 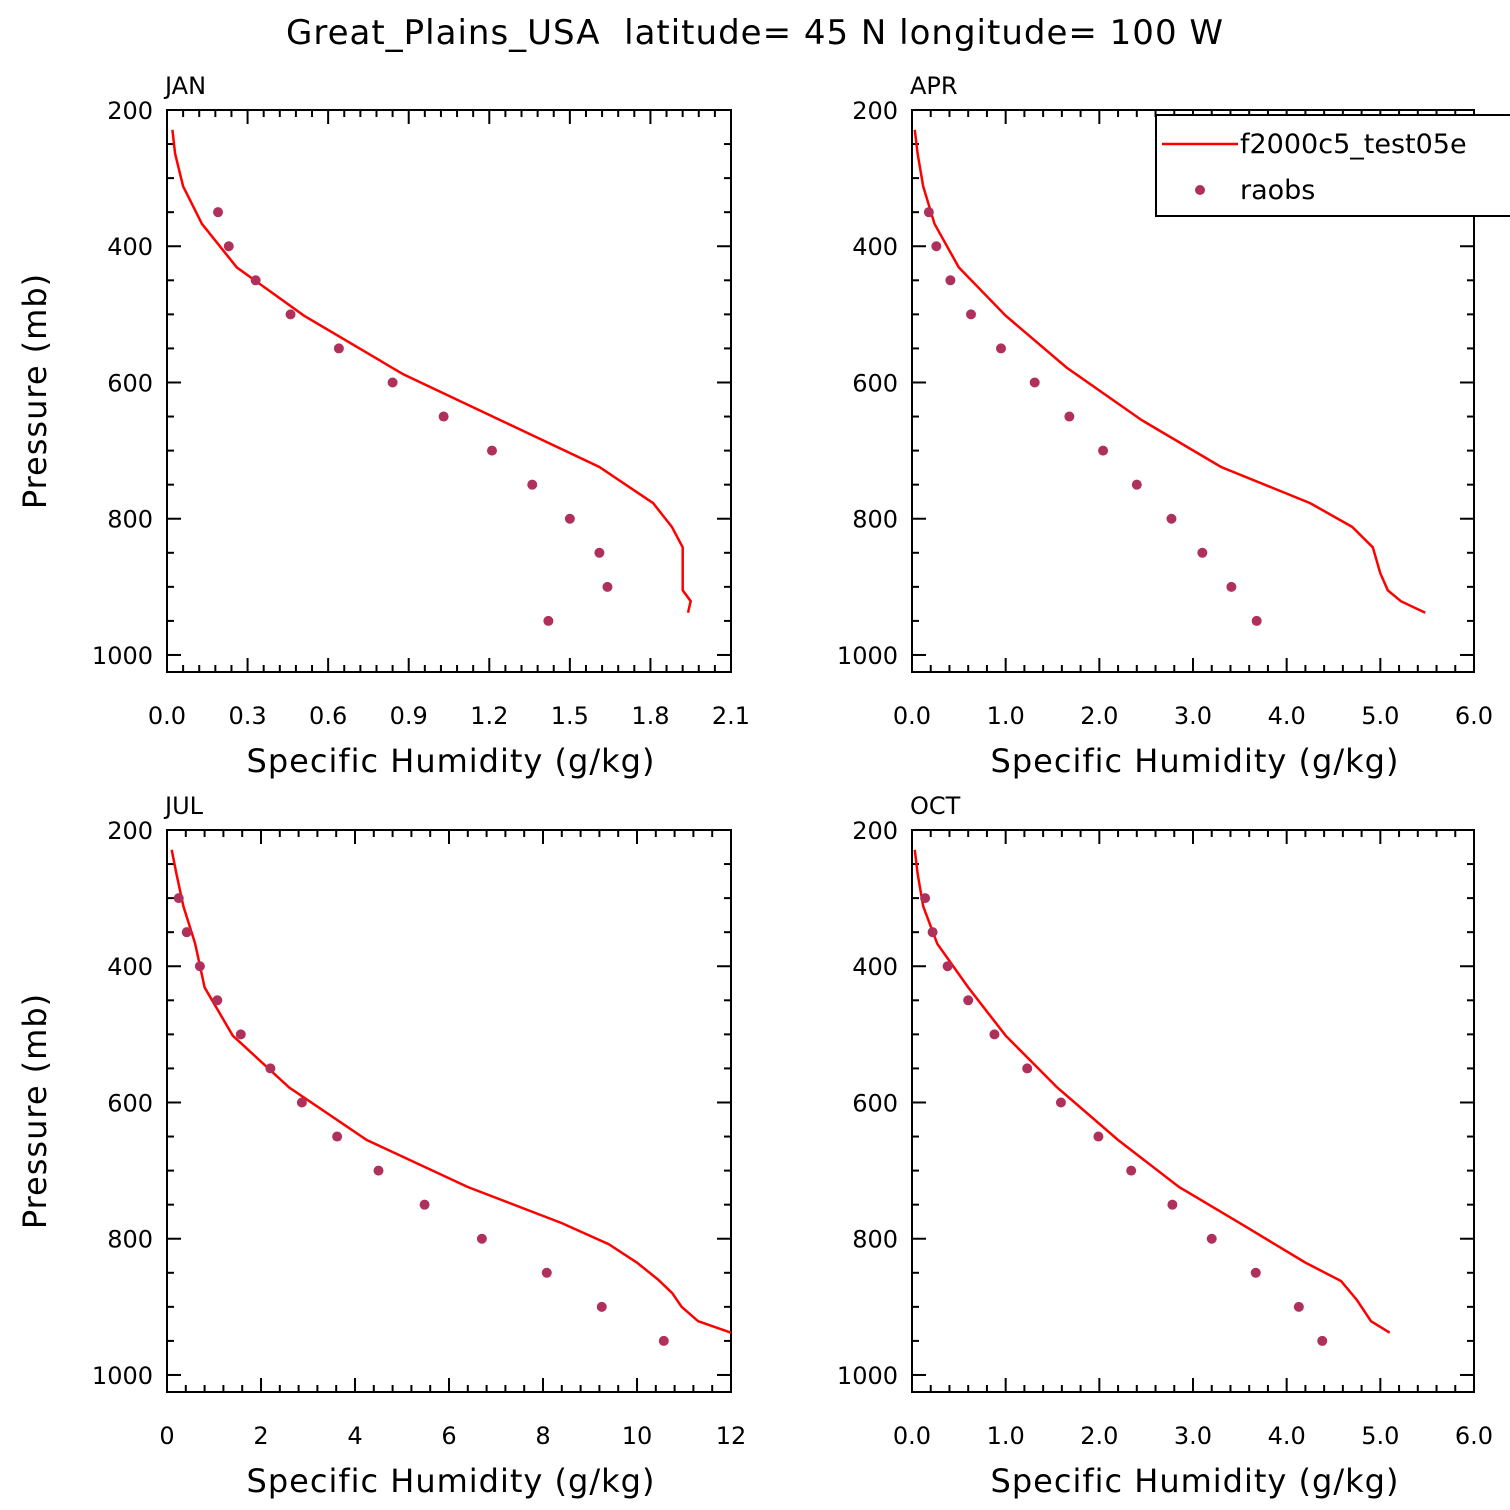 I want to click on model-line-jan, so click(x=432, y=371).